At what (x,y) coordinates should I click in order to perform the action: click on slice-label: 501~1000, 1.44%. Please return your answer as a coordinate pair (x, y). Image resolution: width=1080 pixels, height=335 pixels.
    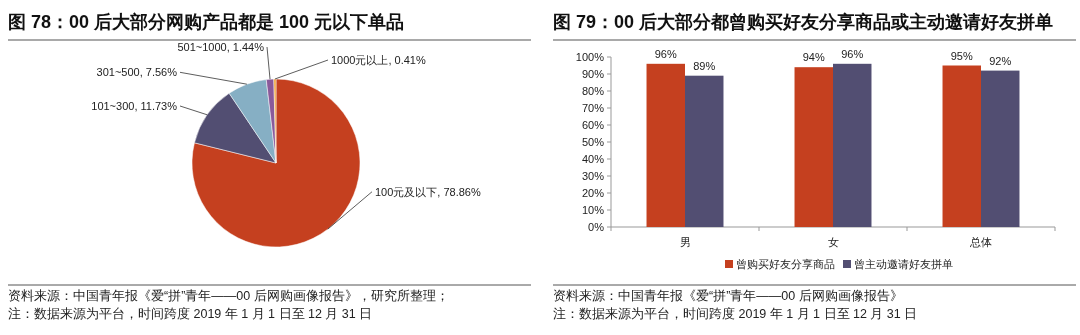
    Looking at the image, I should click on (221, 47).